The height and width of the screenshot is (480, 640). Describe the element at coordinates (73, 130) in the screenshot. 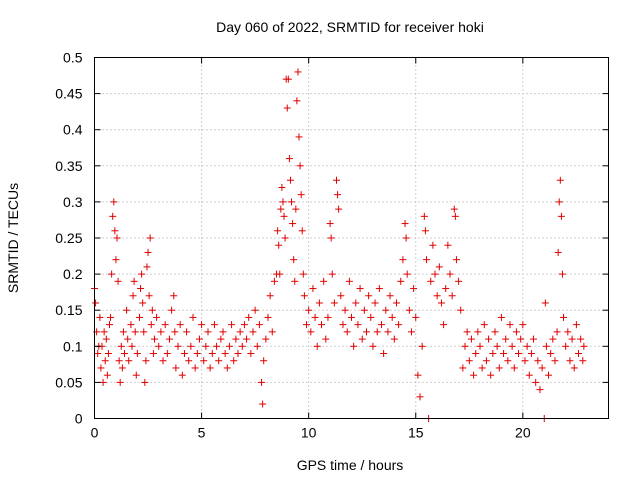

I see `y-tick-label: 0.4` at that location.